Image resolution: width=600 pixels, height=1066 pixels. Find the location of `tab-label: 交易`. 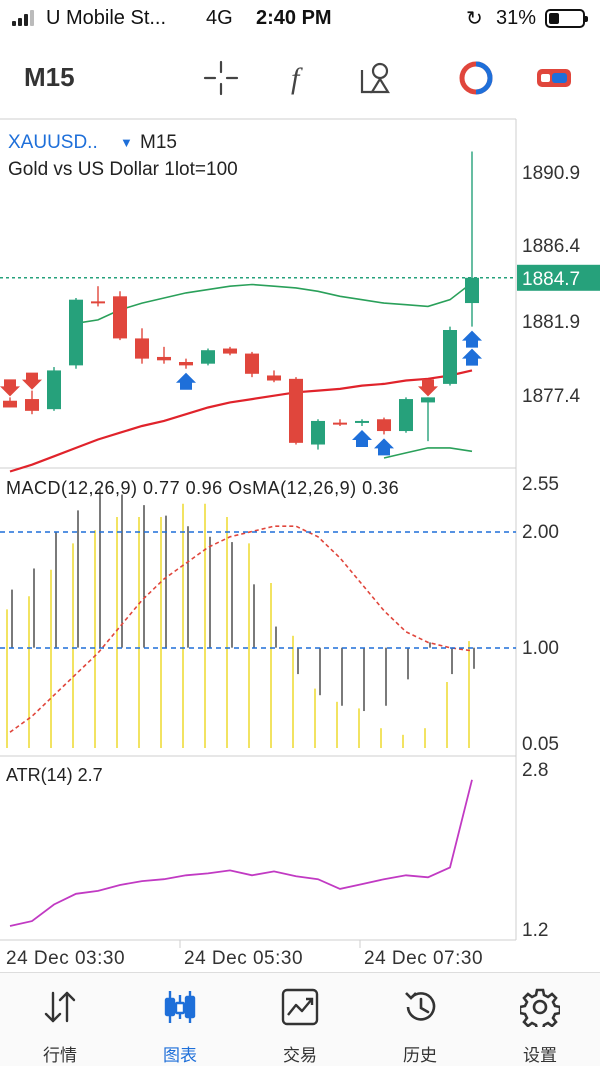

tab-label: 交易 is located at coordinates (300, 1055).